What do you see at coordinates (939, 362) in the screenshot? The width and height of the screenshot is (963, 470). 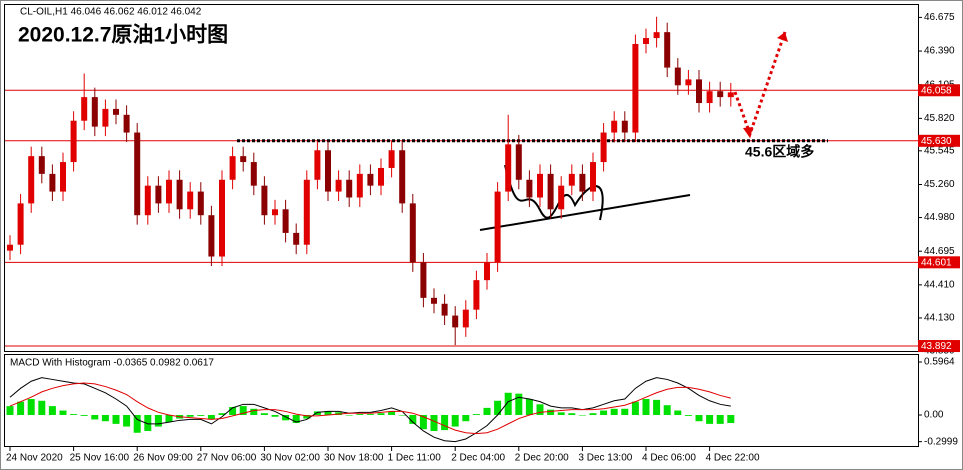 I see `y-tick-label: 0.5964` at bounding box center [939, 362].